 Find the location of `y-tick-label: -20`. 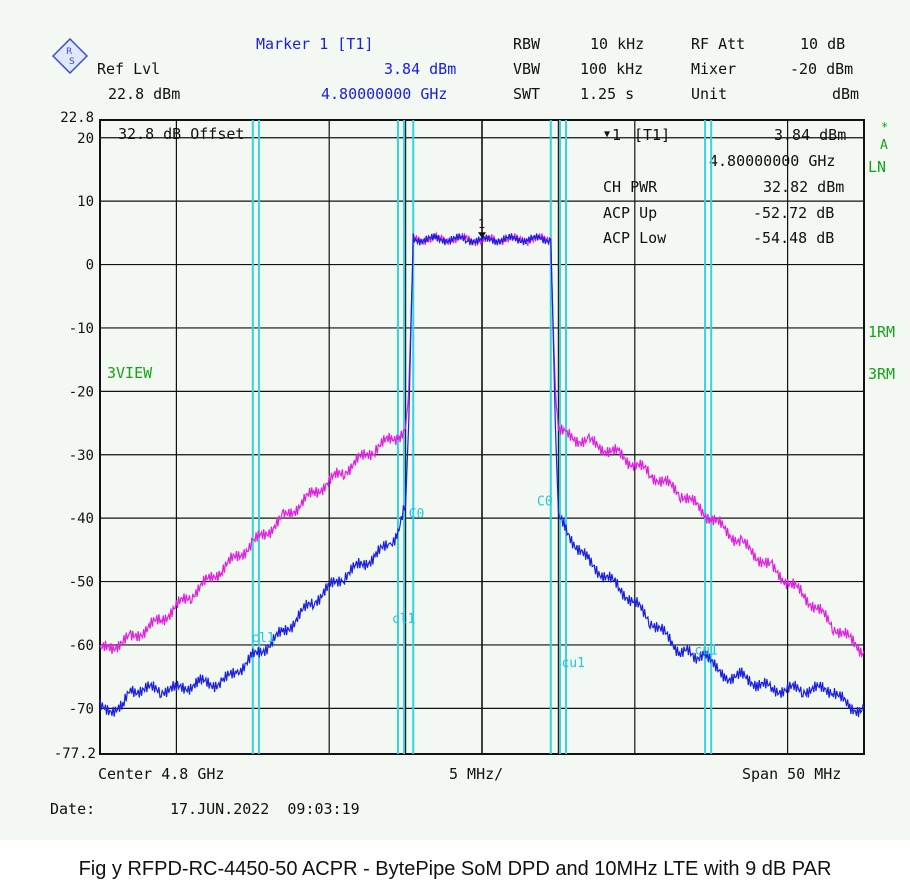

y-tick-label: -20 is located at coordinates (81, 392).